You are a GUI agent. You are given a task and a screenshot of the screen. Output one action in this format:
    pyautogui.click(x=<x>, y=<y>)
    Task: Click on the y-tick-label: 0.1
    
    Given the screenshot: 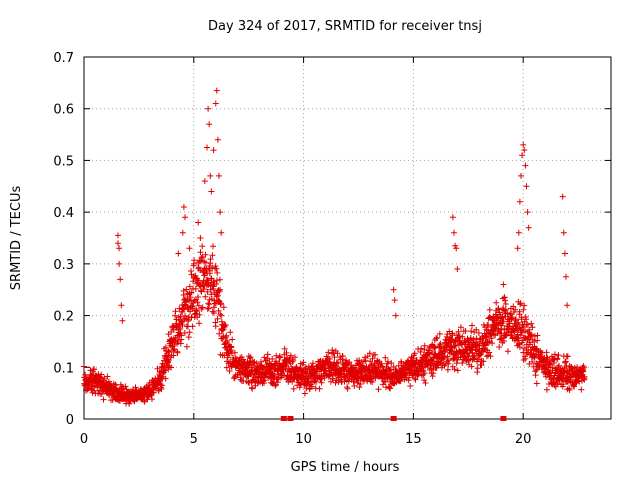 What is the action you would take?
    pyautogui.click(x=63, y=368)
    